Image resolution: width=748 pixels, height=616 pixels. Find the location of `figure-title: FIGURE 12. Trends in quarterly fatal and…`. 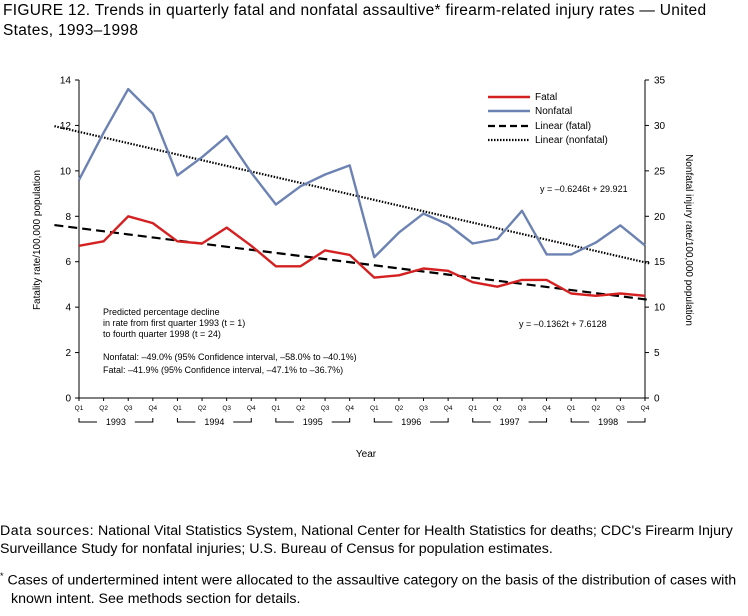

figure-title: FIGURE 12. Trends in quarterly fatal and… is located at coordinates (355, 20).